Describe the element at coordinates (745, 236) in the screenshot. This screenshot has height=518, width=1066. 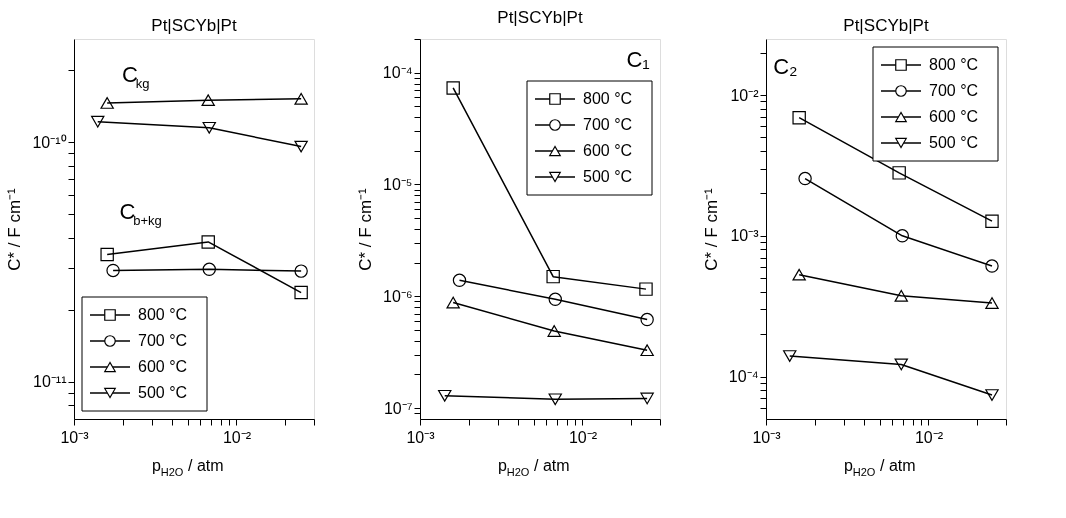
I see `y-tick-label: 10⁻³` at that location.